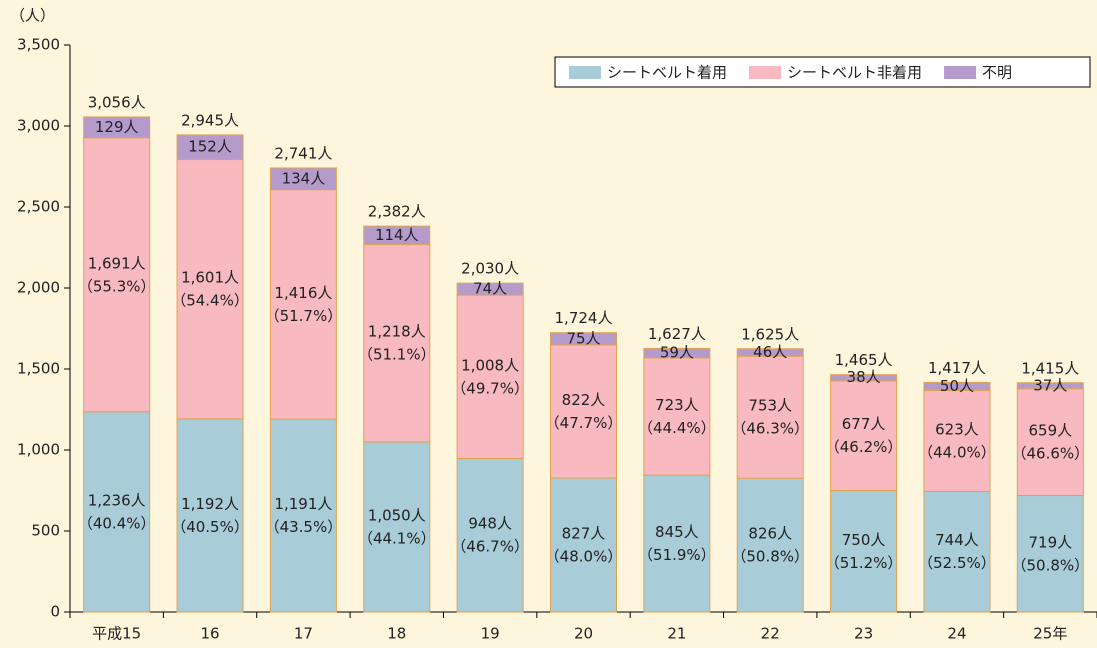  I want to click on y-axis-label: （人）, so click(32, 16).